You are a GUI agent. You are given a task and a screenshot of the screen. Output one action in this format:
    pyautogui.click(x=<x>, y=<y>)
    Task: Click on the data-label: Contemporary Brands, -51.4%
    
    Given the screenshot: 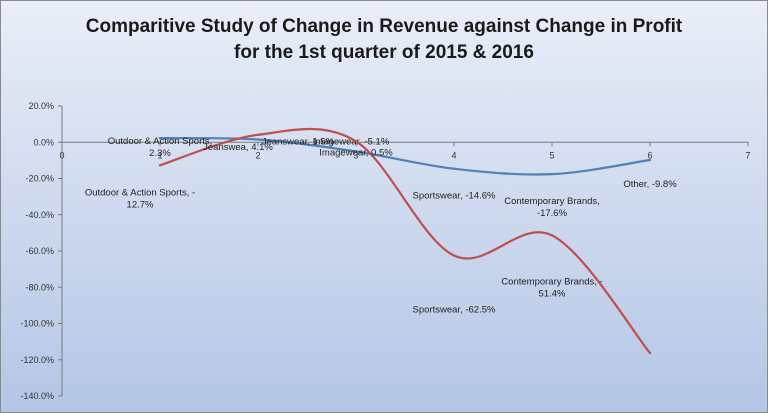 What is the action you would take?
    pyautogui.click(x=551, y=287)
    